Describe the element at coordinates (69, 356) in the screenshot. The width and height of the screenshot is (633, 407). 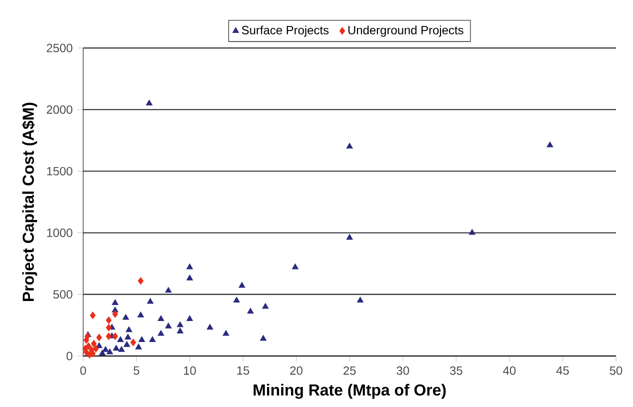
I see `y-tick-label: 0` at that location.